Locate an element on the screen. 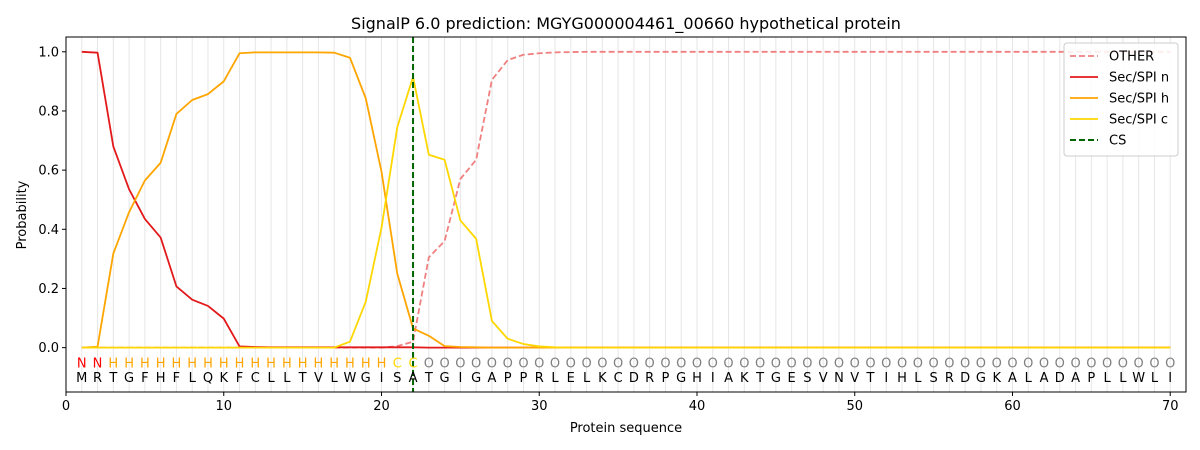  residue-49: N is located at coordinates (839, 378).